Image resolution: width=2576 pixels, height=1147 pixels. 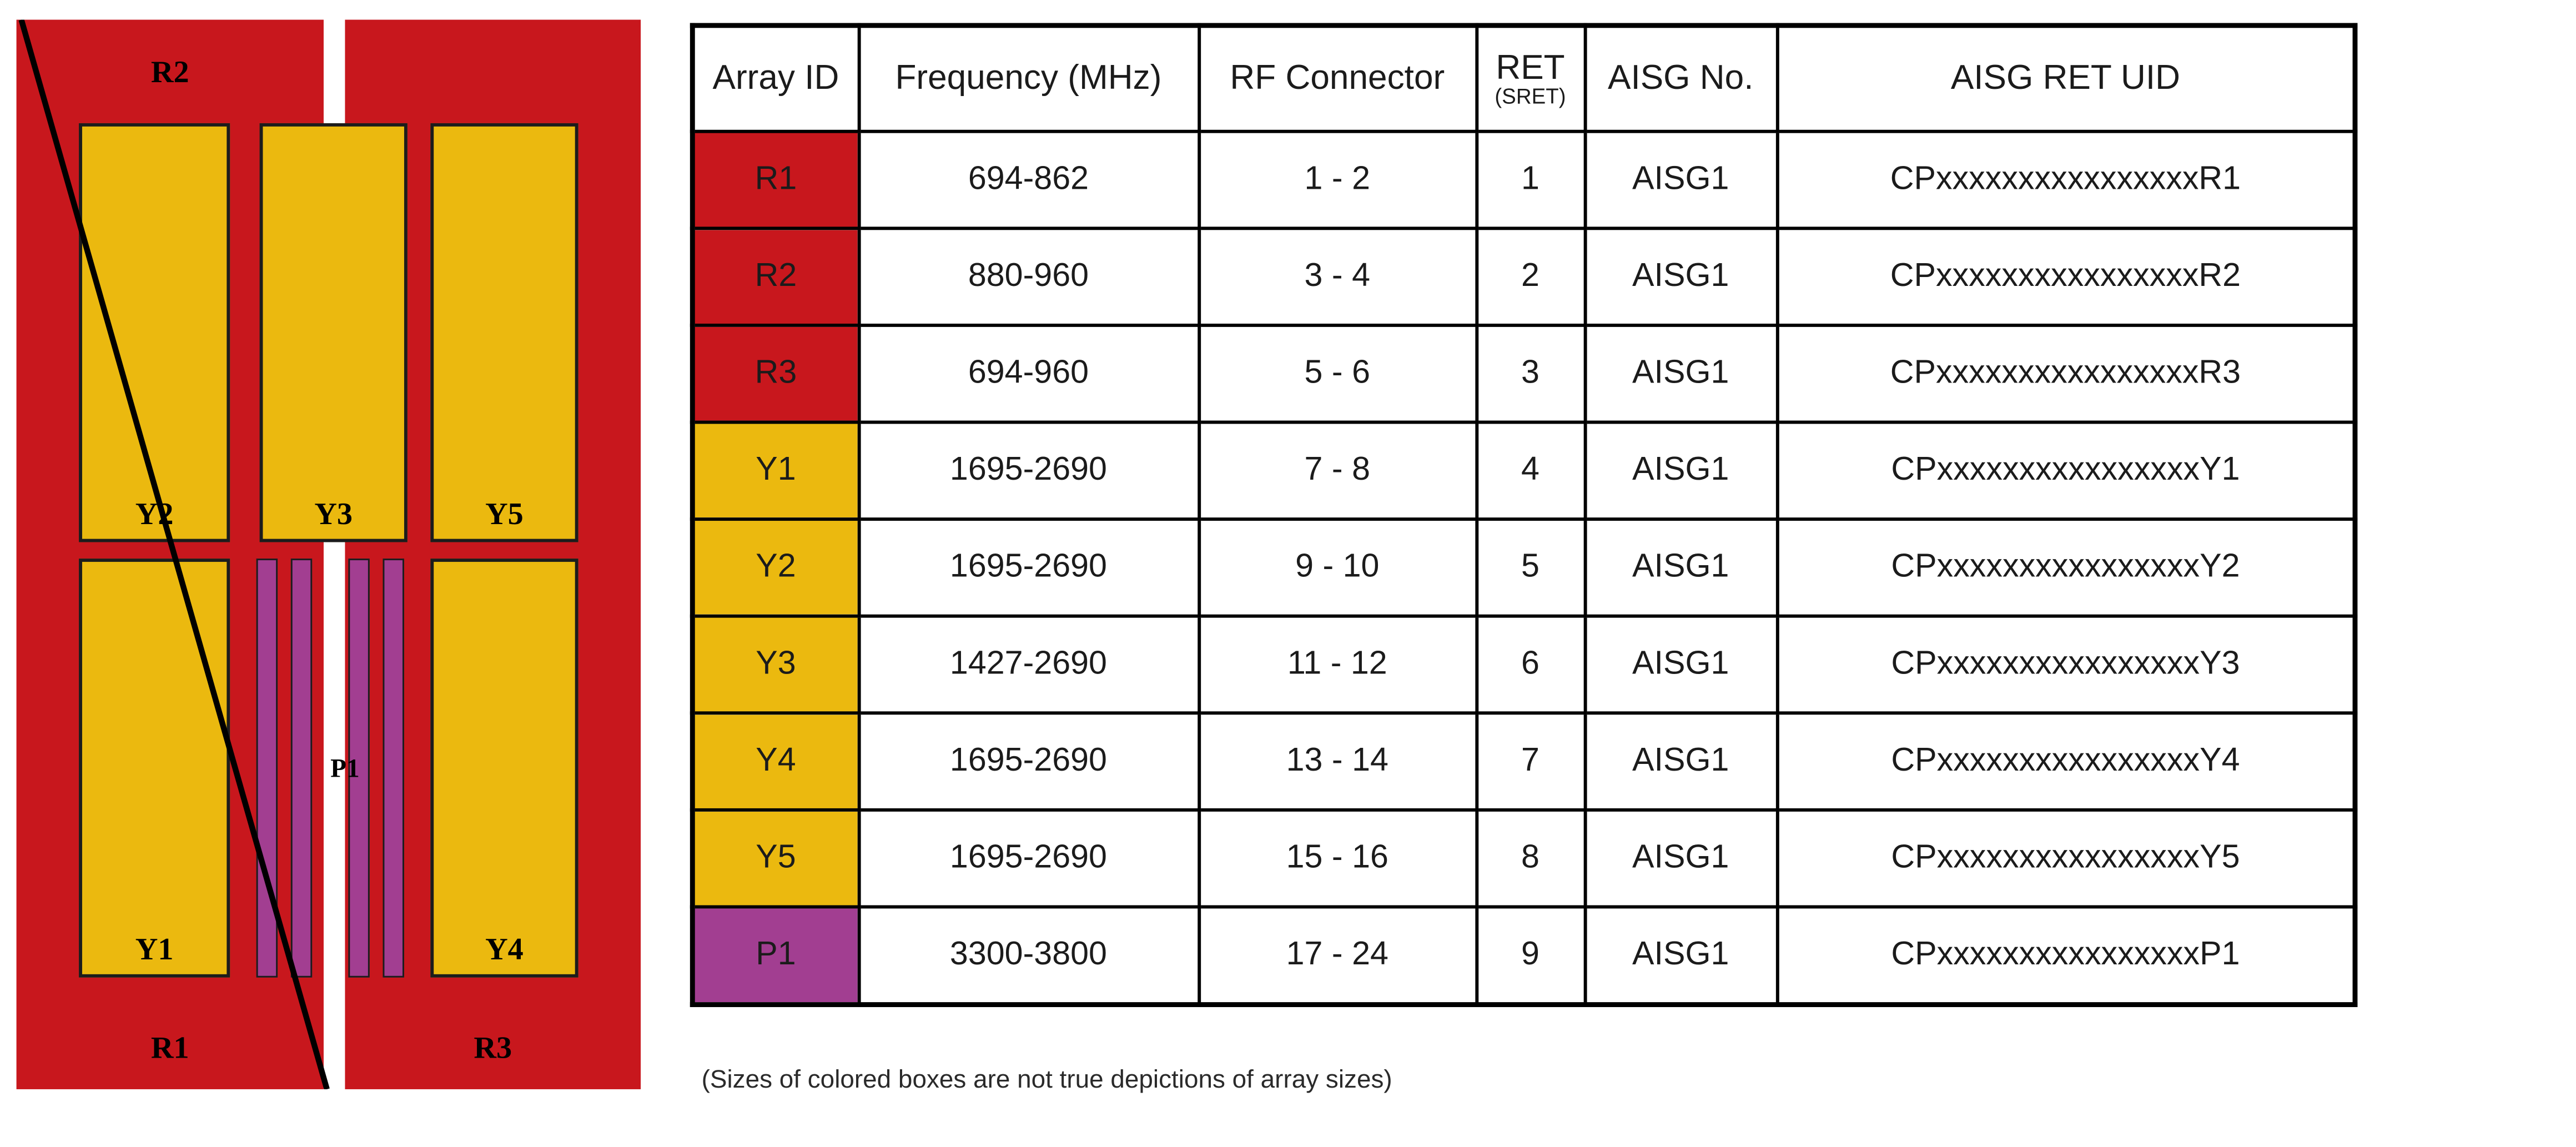 I want to click on cell-ret: 8, so click(x=1530, y=858).